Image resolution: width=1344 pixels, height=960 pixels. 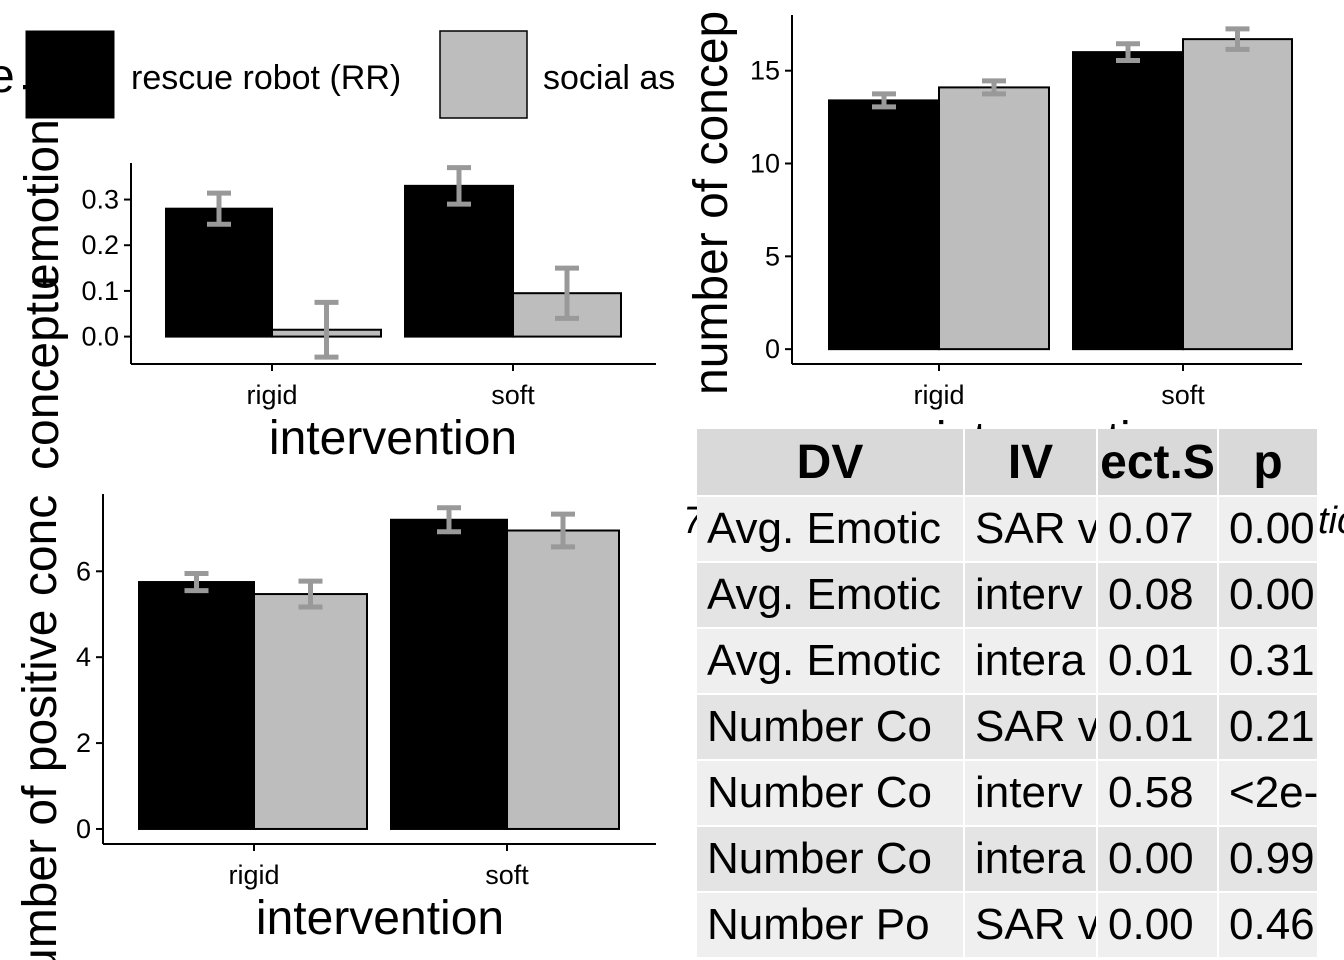 What do you see at coordinates (1269, 662) in the screenshot?
I see `cell-p: 0.31` at bounding box center [1269, 662].